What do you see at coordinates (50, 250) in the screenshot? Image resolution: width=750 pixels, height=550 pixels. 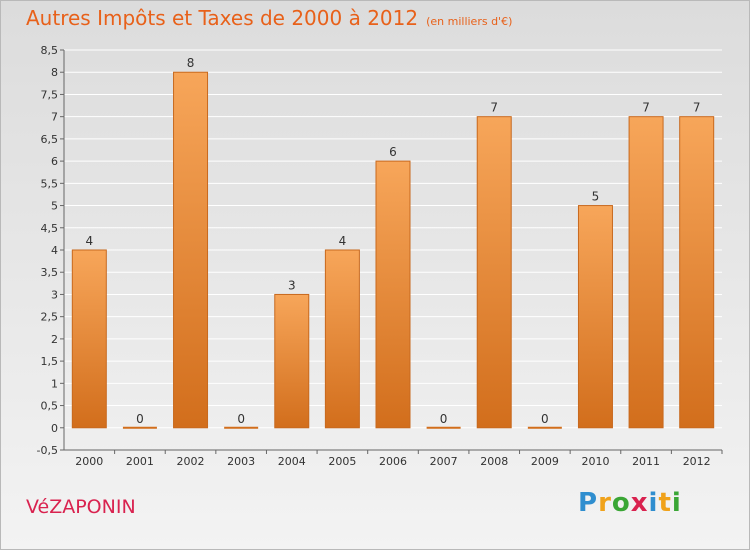 I see `y-tick-labels: -0,5 0 0,5 1 1,5 2 2,5 3 3,5 4 4,5 5 5,5 6 6,5 7 7,5 8 8,5` at bounding box center [50, 250].